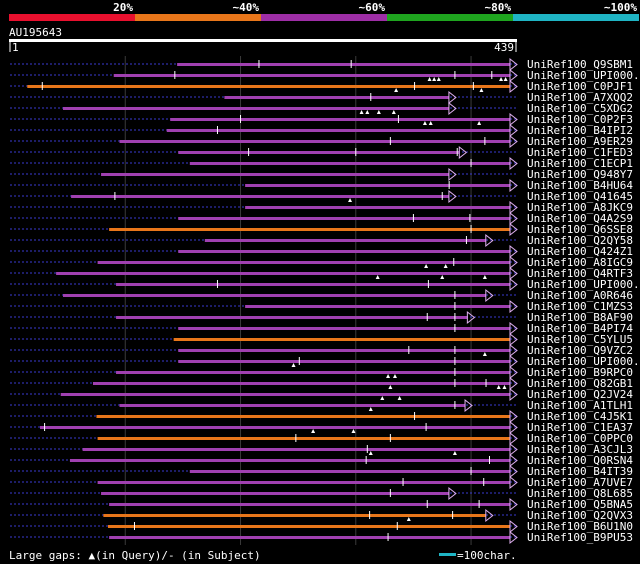  I want to click on hit-label: UniRef100_C1ECP1, so click(580, 163).